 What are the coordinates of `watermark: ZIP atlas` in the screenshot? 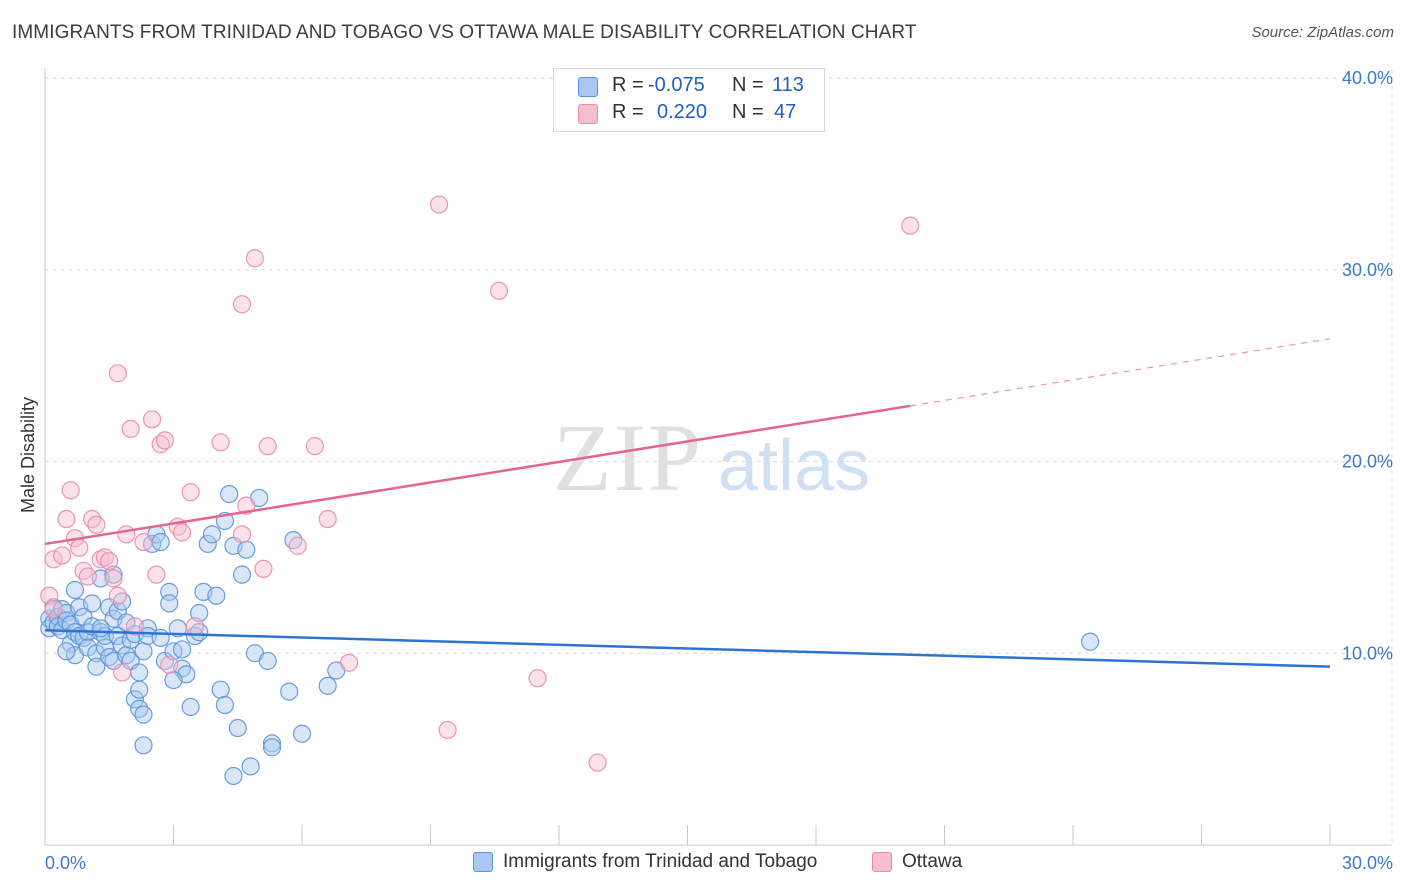 It's located at (711, 457).